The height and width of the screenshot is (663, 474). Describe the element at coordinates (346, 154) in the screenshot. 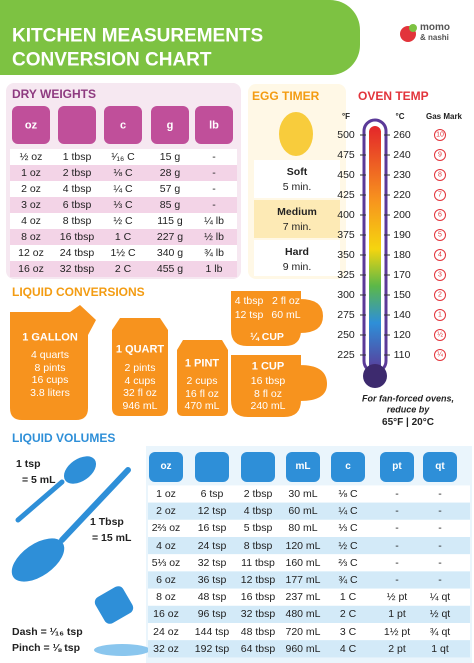

I see `fahrenheit: 475` at that location.